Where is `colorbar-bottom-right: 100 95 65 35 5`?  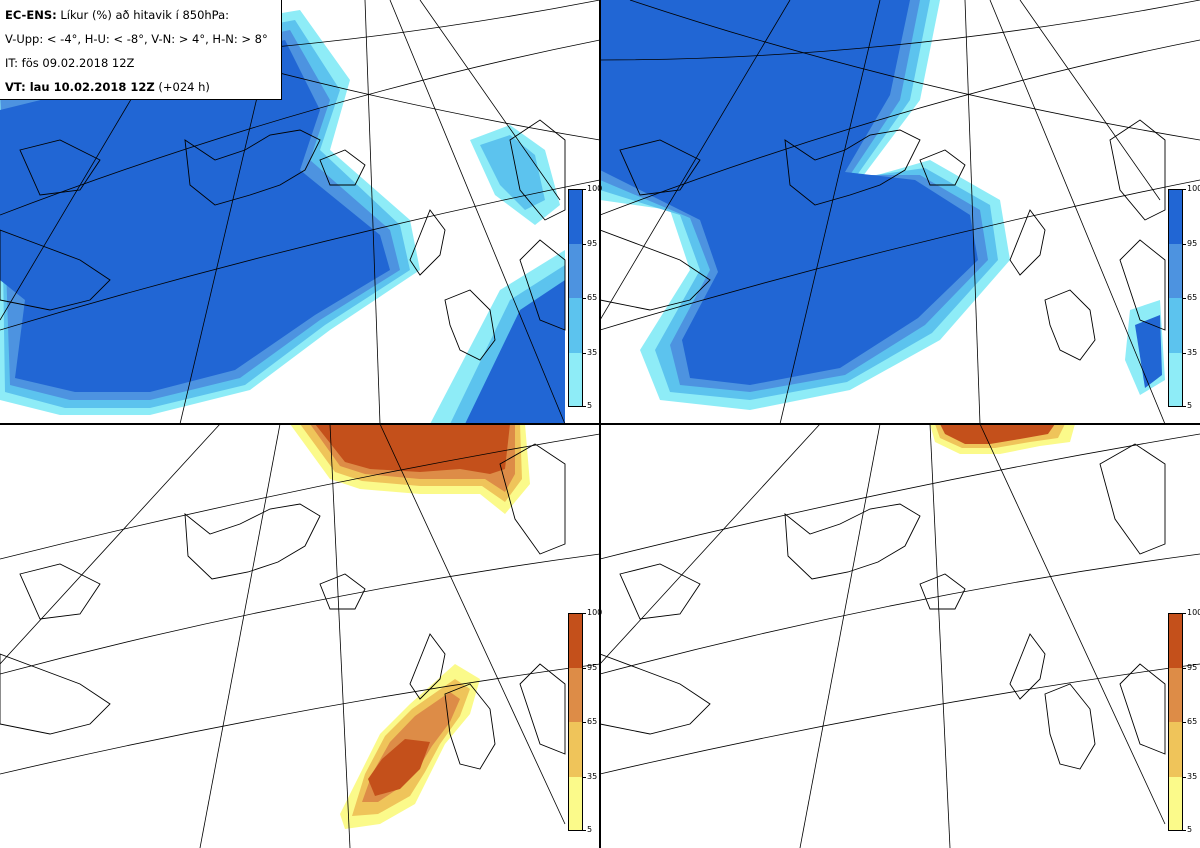 colorbar-bottom-right: 100 95 65 35 5 is located at coordinates (1184, 721).